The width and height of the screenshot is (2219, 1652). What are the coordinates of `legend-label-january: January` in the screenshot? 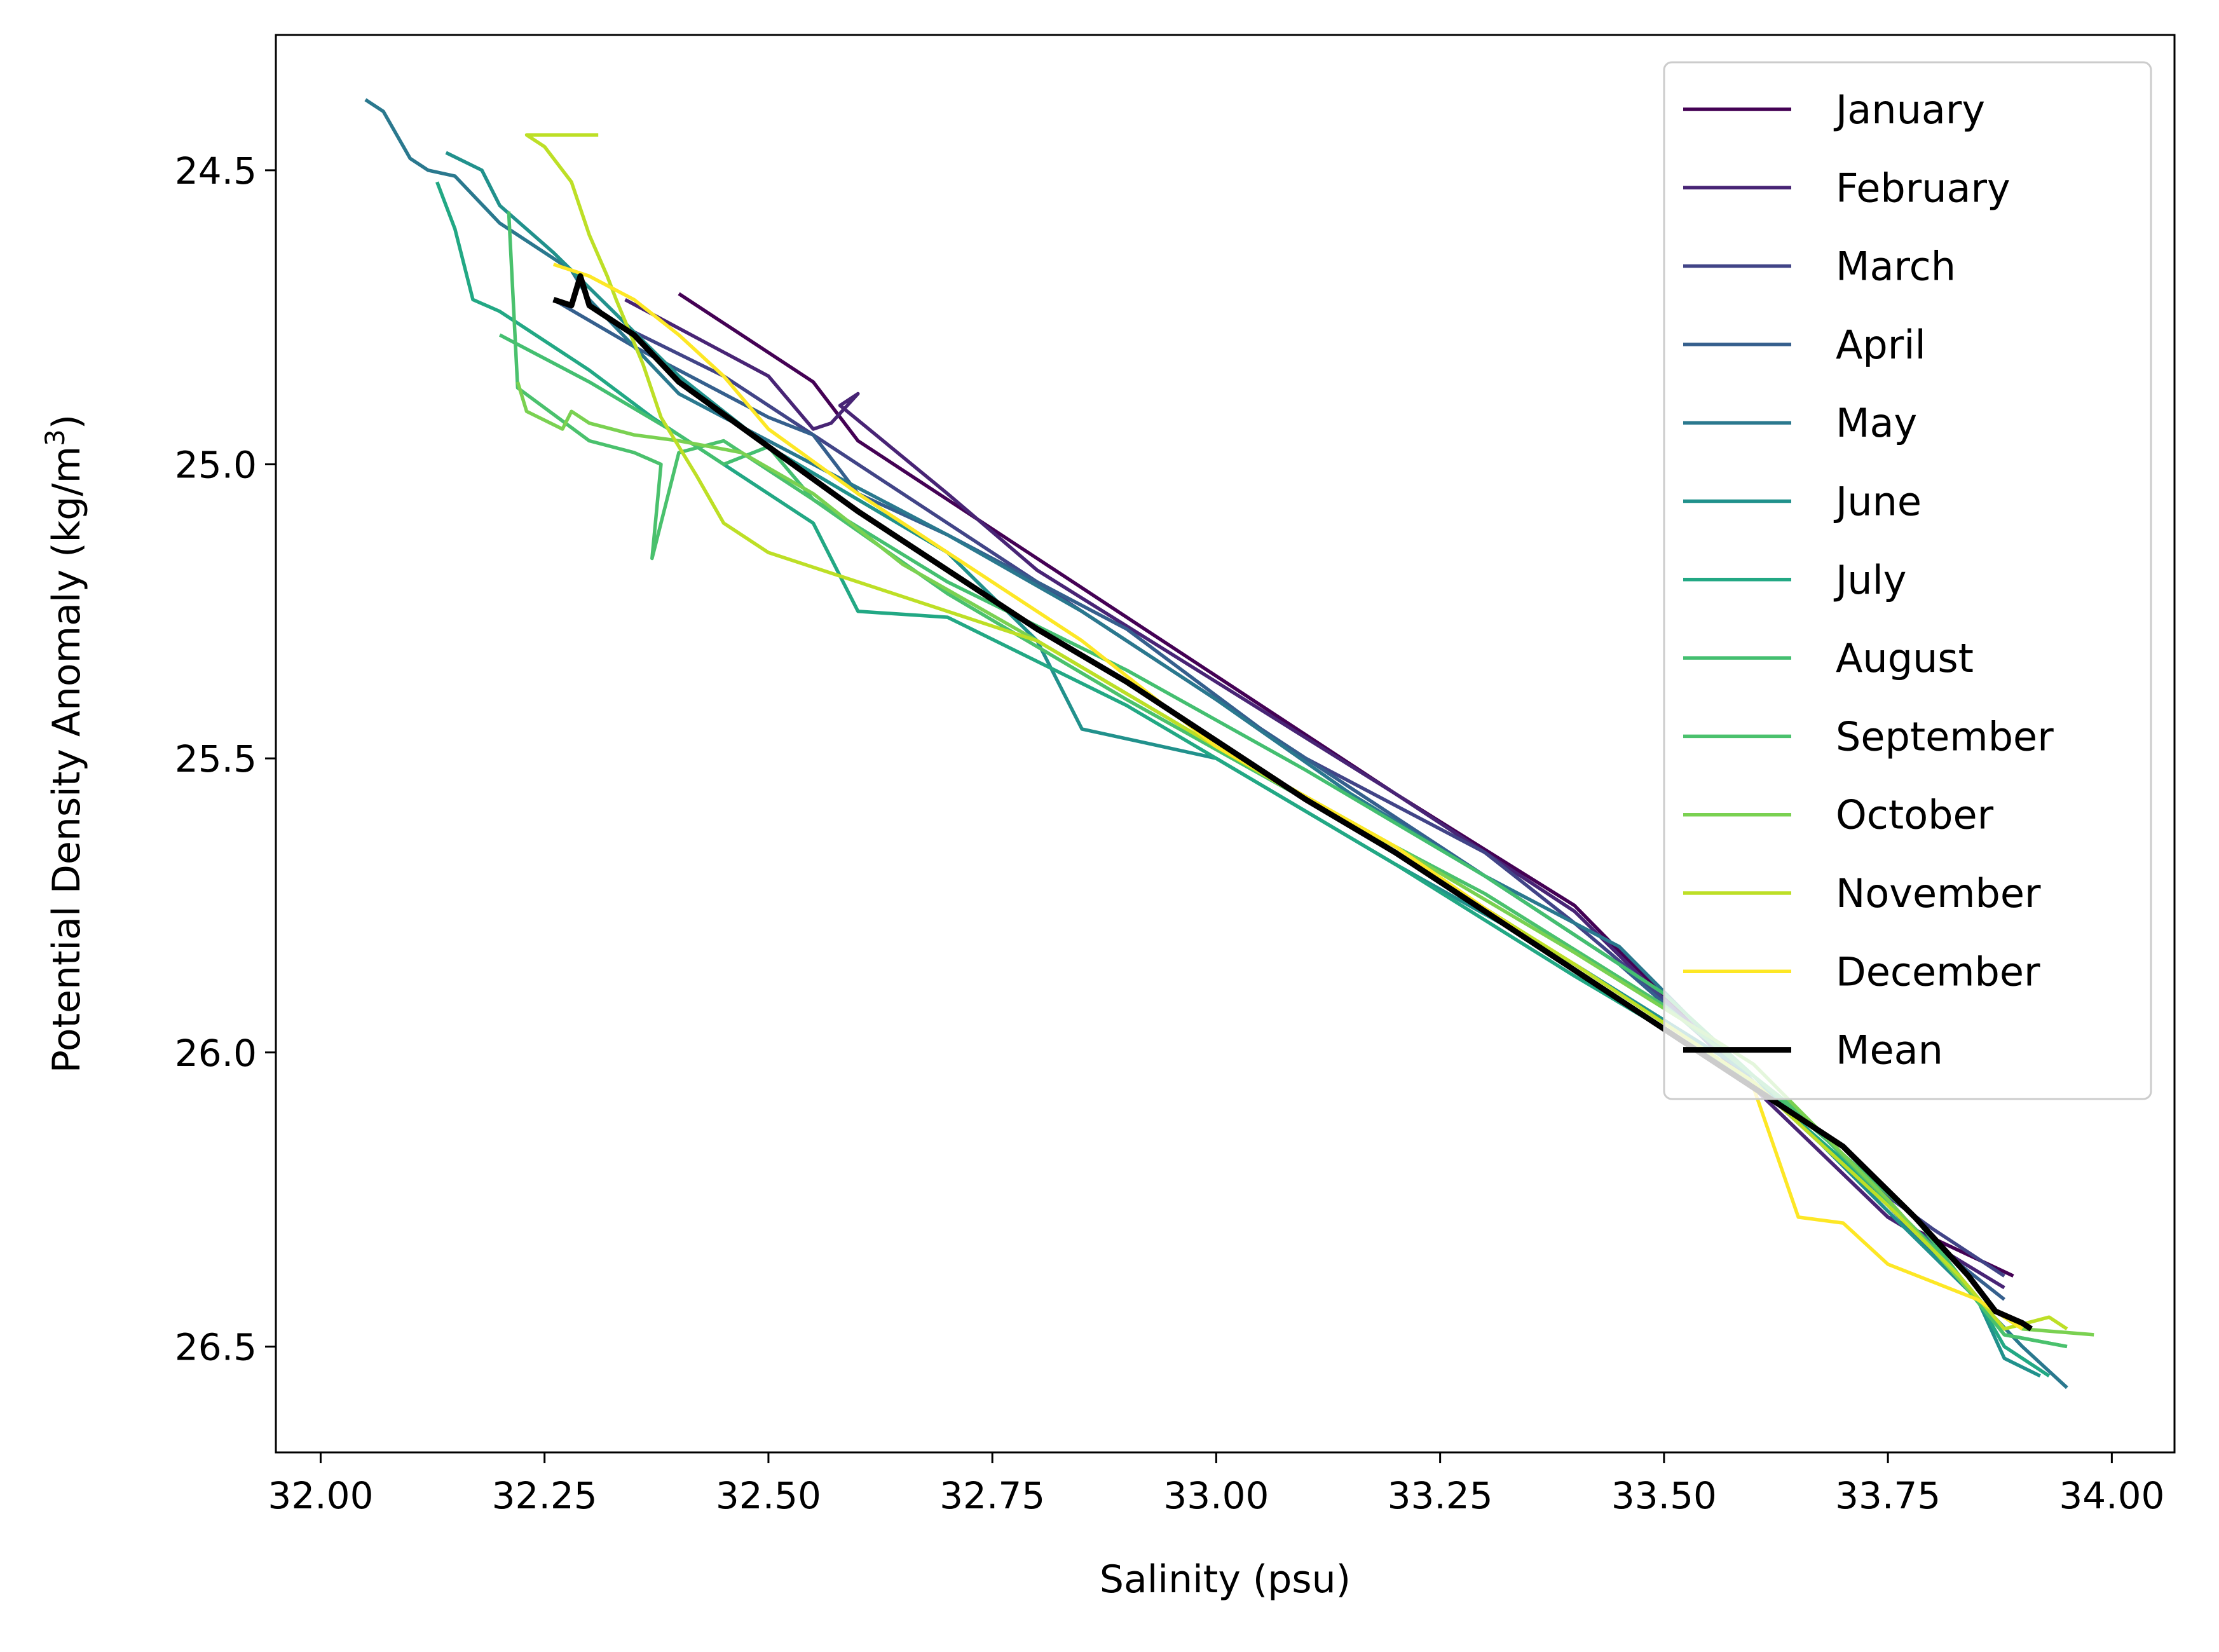 It's located at (1909, 109).